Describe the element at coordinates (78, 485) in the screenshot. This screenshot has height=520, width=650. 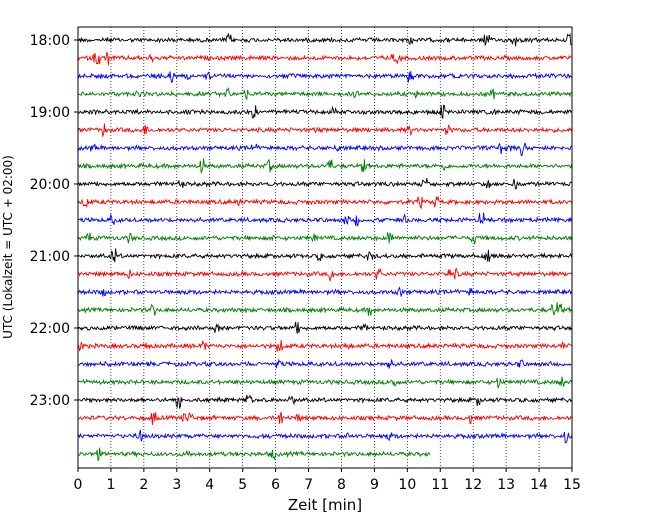
I see `x-tick-label: 0` at that location.